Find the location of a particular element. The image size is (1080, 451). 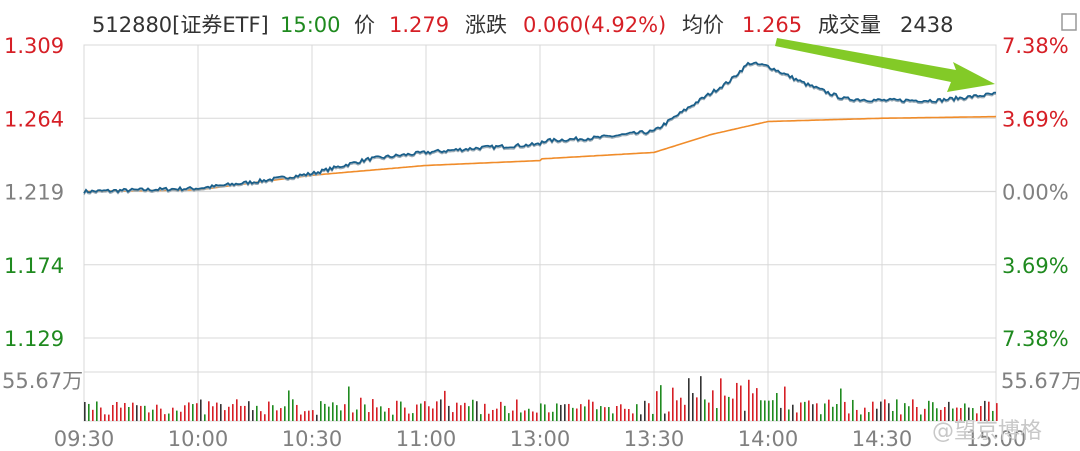

settings-icon is located at coordinates (1069, 22).